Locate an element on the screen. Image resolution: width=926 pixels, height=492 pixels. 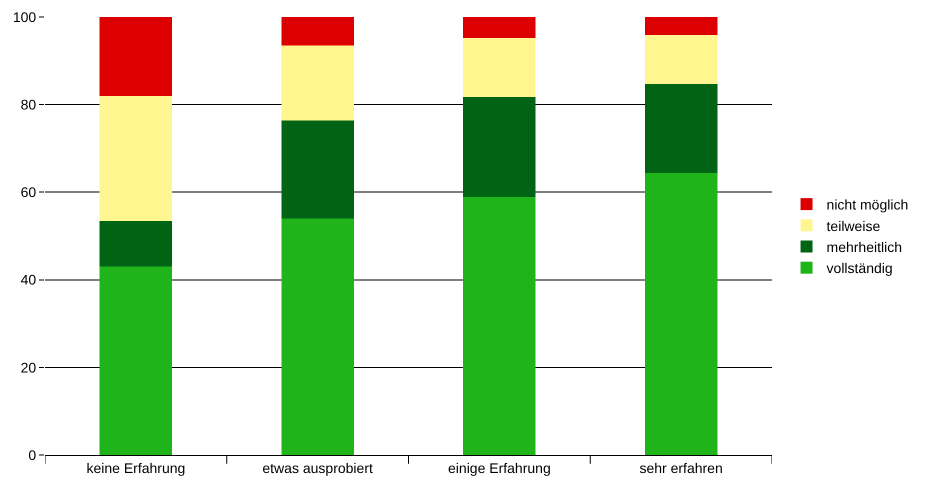
legend-label: mehrheitlich is located at coordinates (864, 246).